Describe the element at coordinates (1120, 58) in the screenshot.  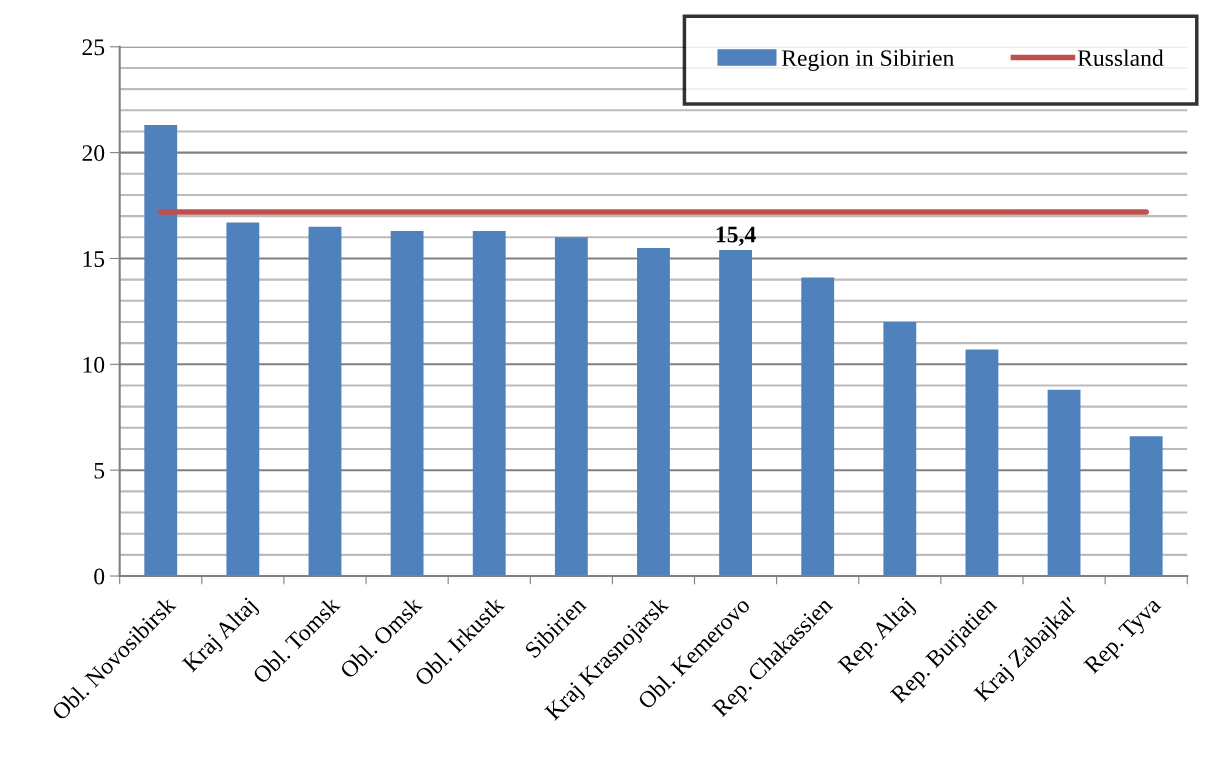
I see `legend-label: Russland` at that location.